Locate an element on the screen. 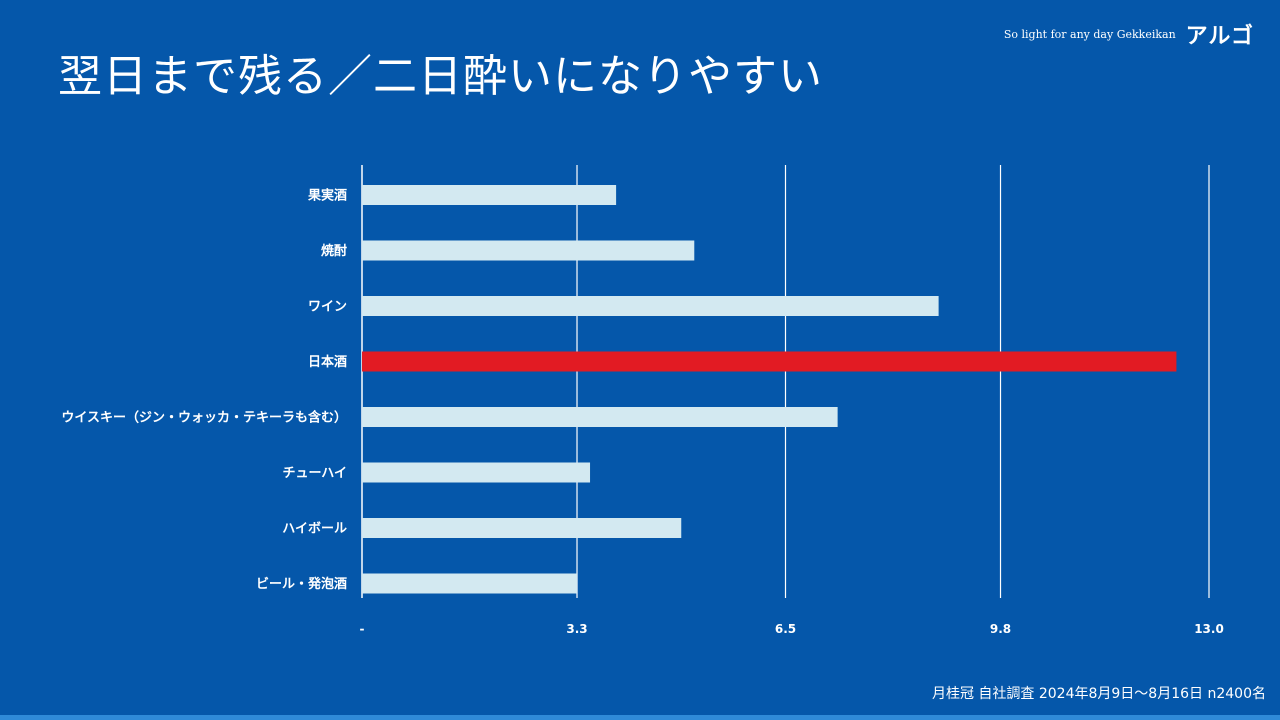 This screenshot has width=1280, height=720. brand-name: アルゴ is located at coordinates (1219, 36).